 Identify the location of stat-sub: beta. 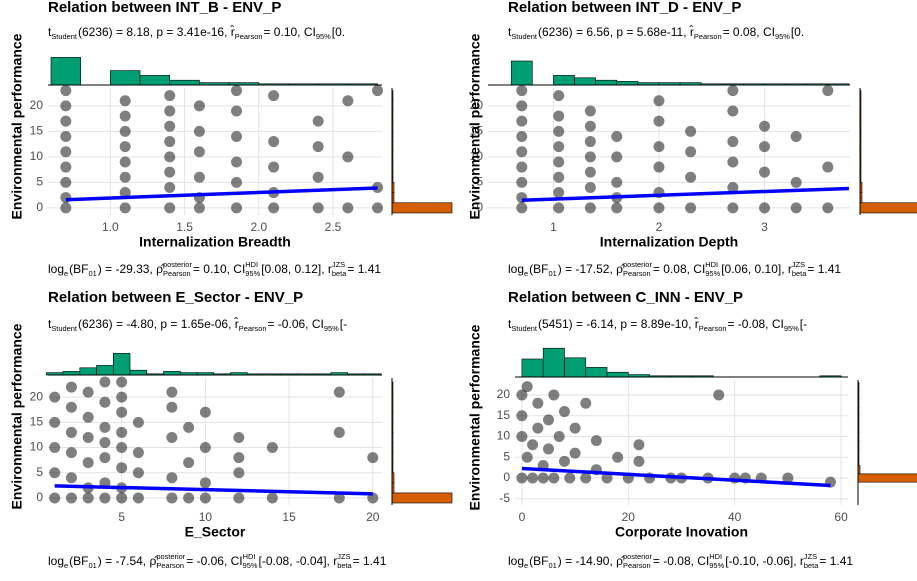
(799, 273).